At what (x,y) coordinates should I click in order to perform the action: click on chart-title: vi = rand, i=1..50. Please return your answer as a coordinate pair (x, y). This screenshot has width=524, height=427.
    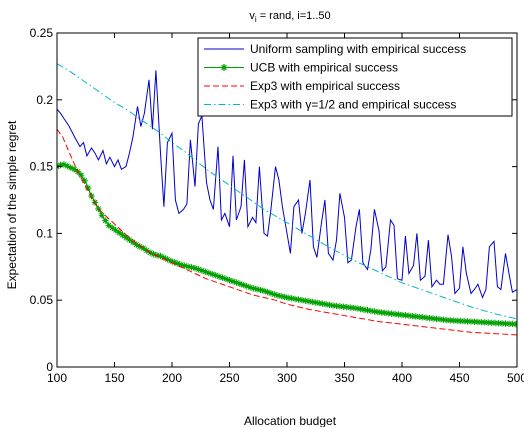
    Looking at the image, I should click on (289, 17).